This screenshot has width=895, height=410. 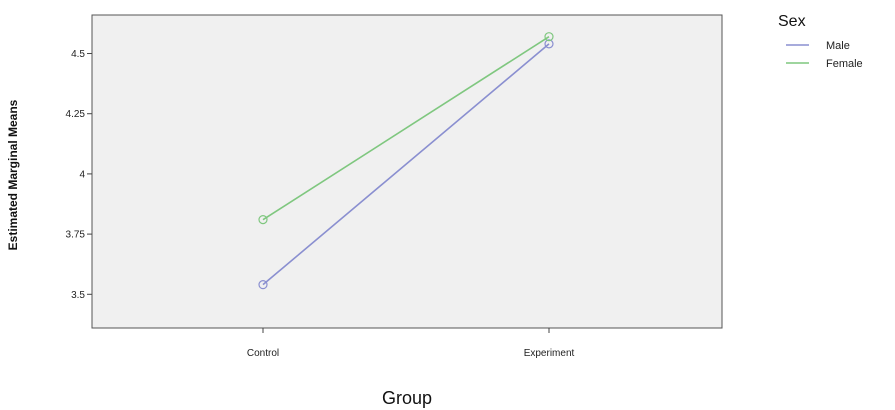 What do you see at coordinates (549, 353) in the screenshot?
I see `x-tick-label: Experiment` at bounding box center [549, 353].